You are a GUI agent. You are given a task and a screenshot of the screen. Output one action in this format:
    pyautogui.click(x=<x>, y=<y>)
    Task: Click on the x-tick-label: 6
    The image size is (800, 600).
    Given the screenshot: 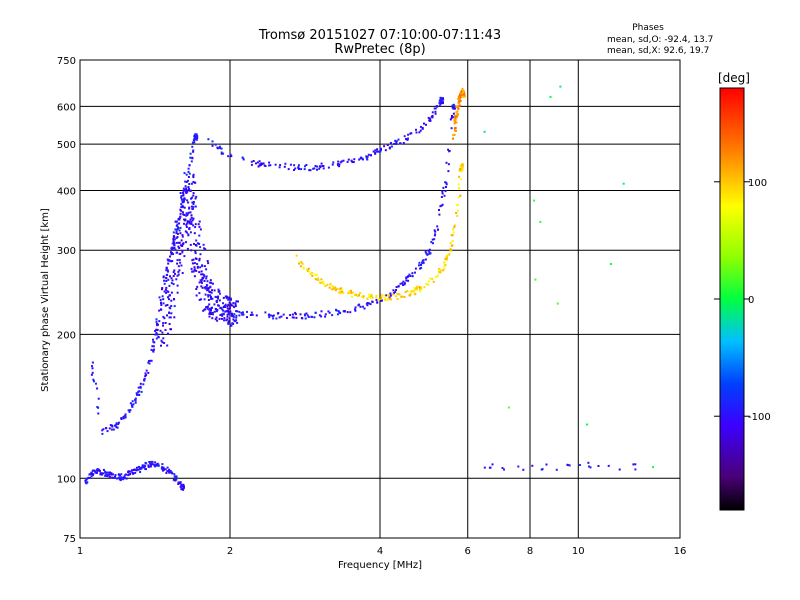 What is the action you would take?
    pyautogui.click(x=468, y=551)
    